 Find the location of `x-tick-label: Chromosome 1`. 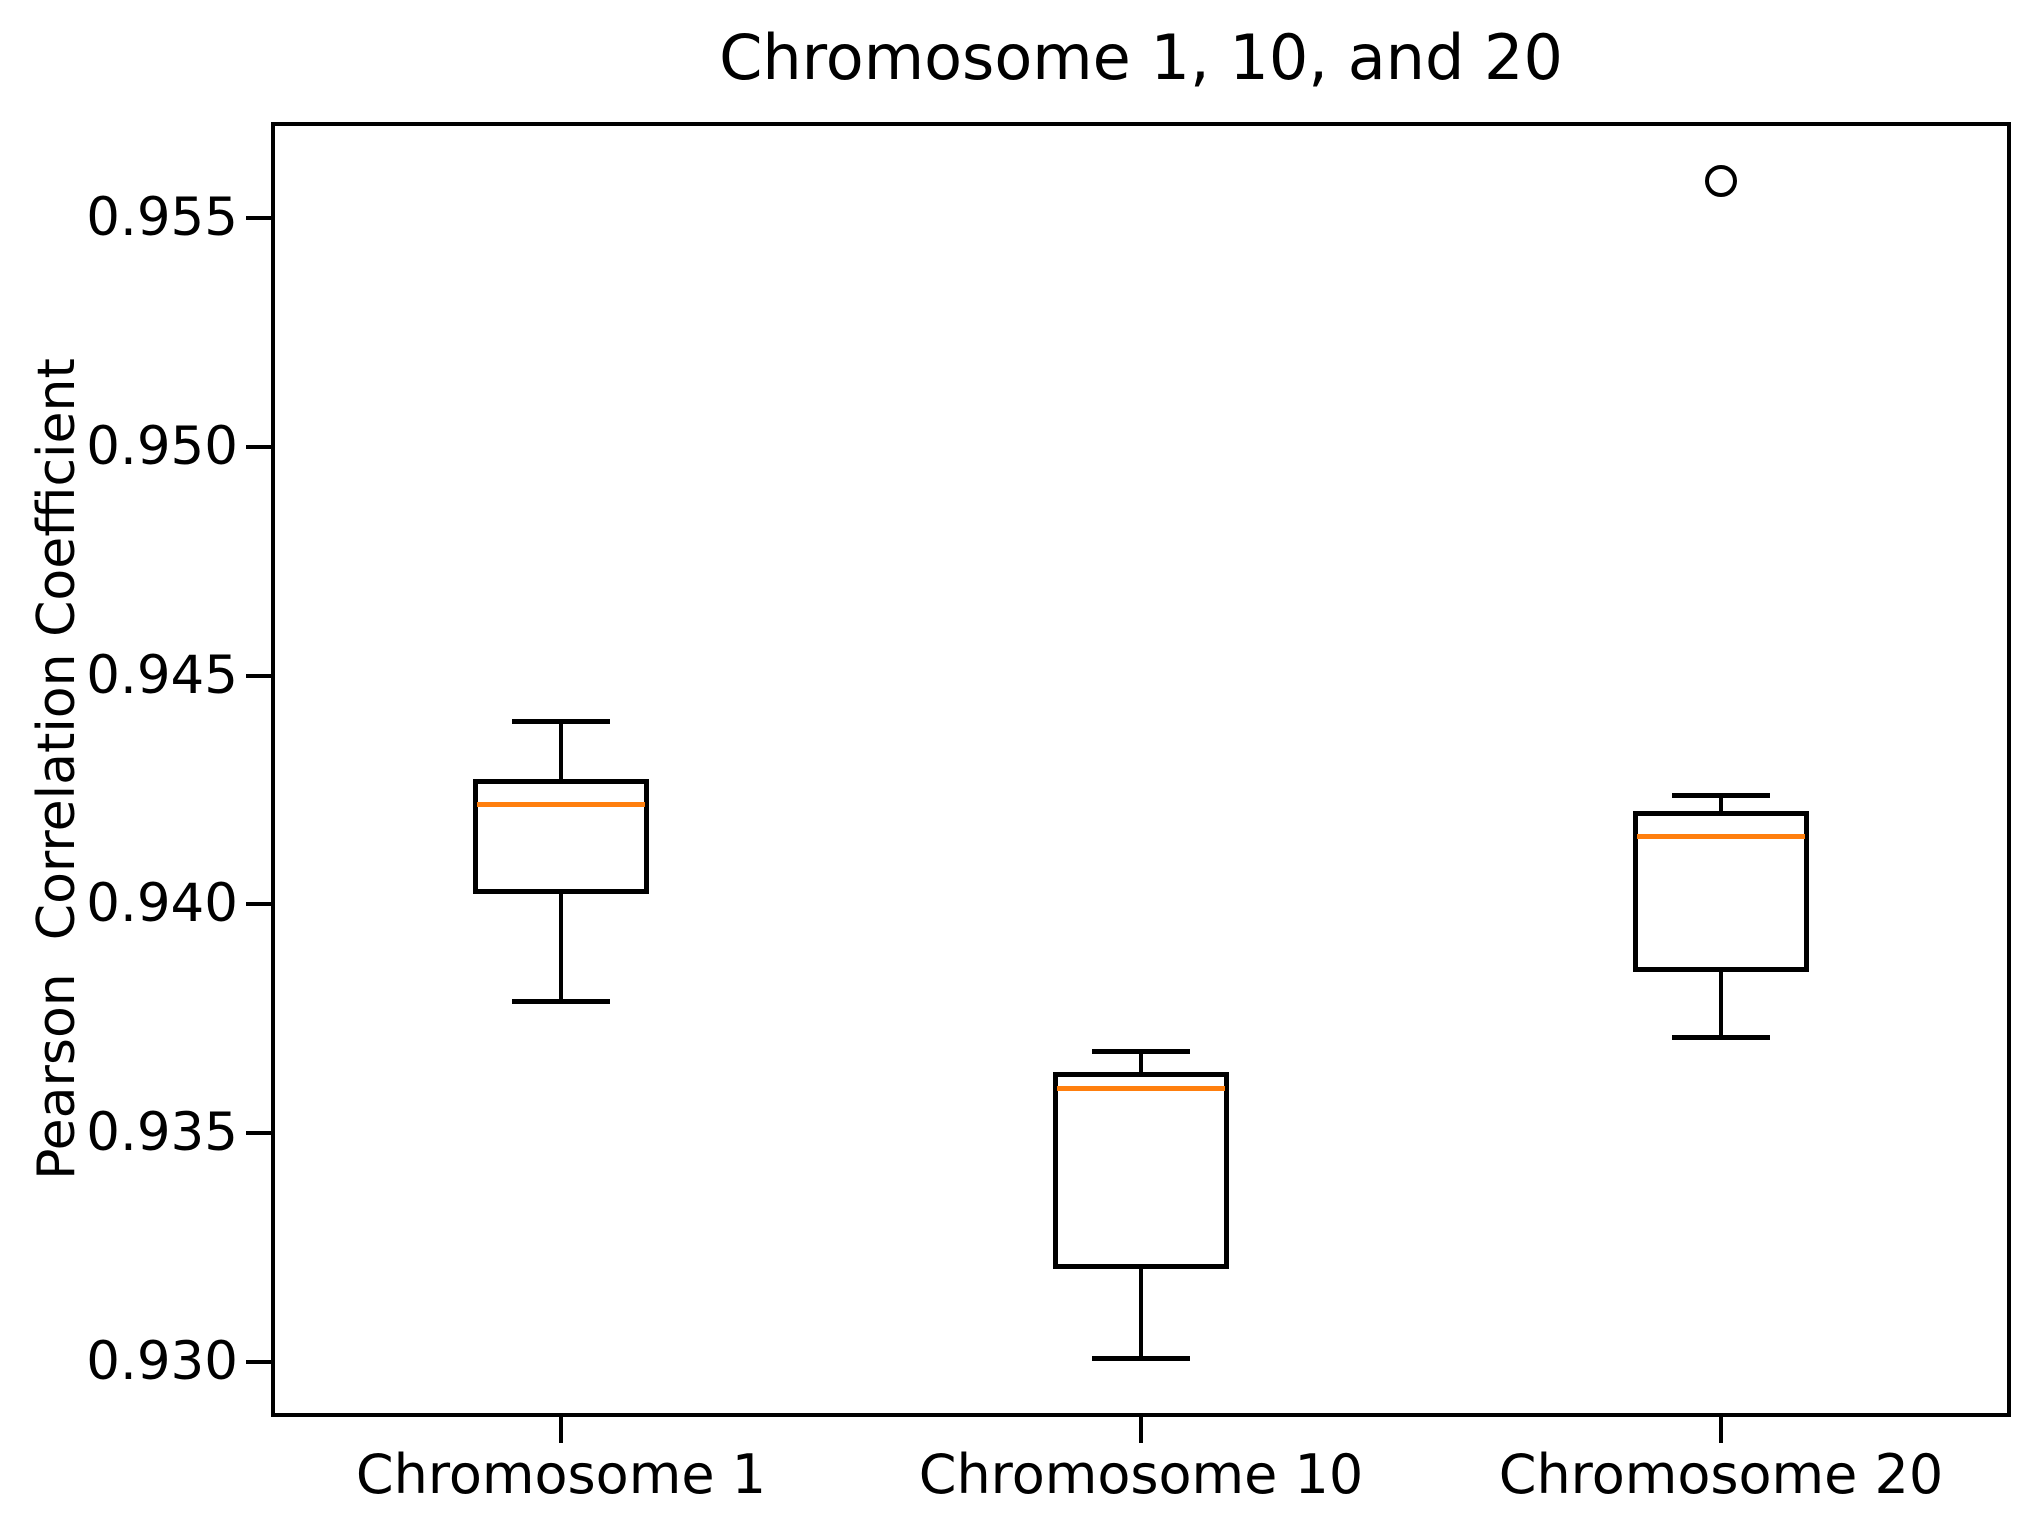

x-tick-label: Chromosome 1 is located at coordinates (561, 1474).